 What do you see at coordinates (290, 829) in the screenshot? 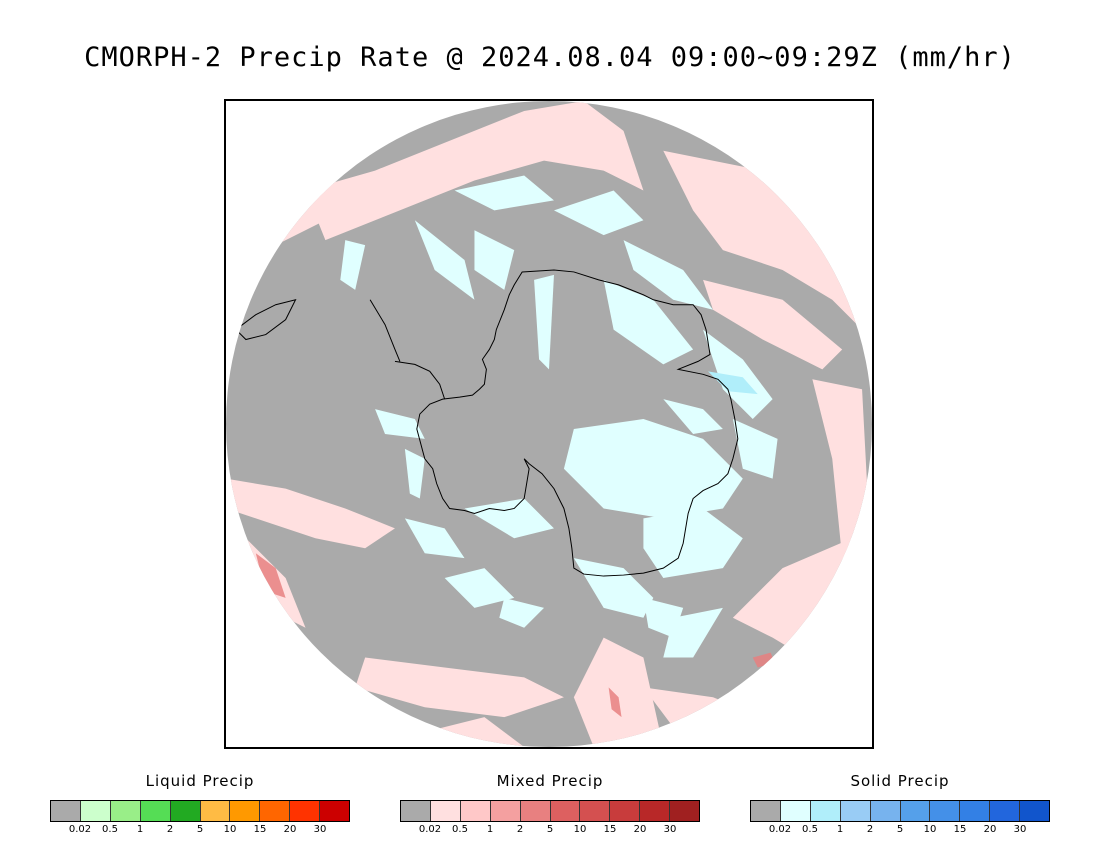
I see `liquid-tick-label: 20` at bounding box center [290, 829].